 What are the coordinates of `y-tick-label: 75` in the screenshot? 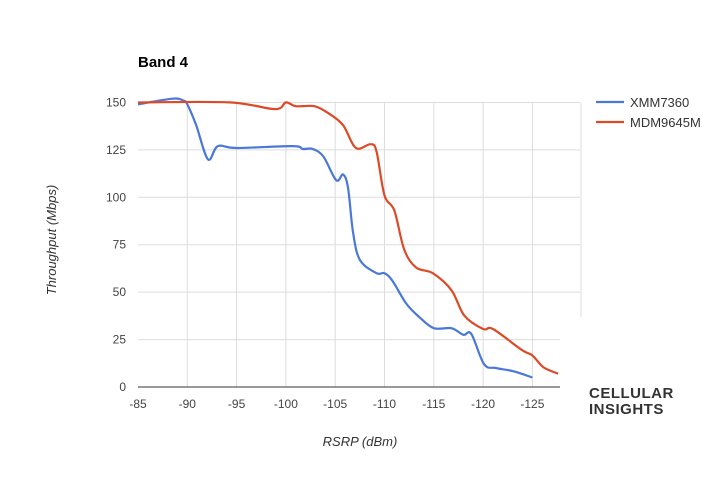 It's located at (120, 245).